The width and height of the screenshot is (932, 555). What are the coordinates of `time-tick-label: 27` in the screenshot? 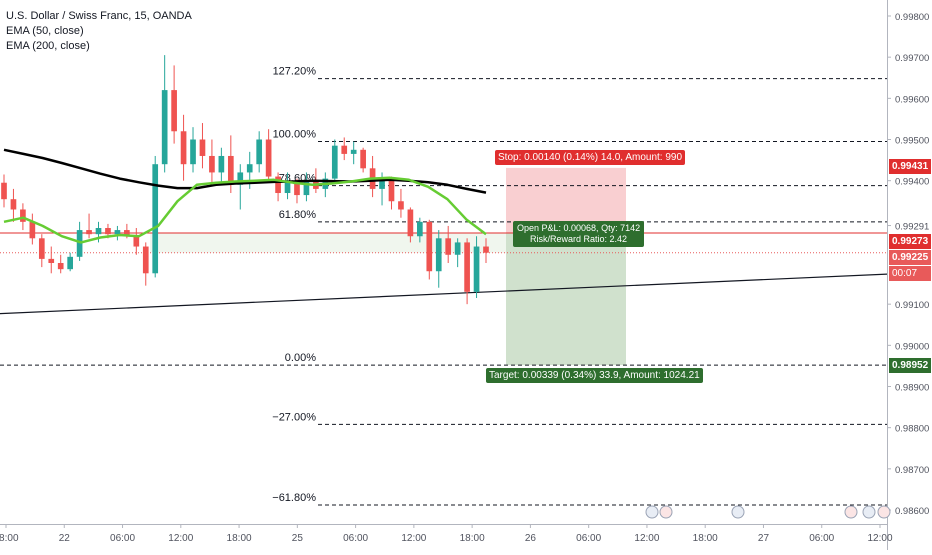 It's located at (764, 538).